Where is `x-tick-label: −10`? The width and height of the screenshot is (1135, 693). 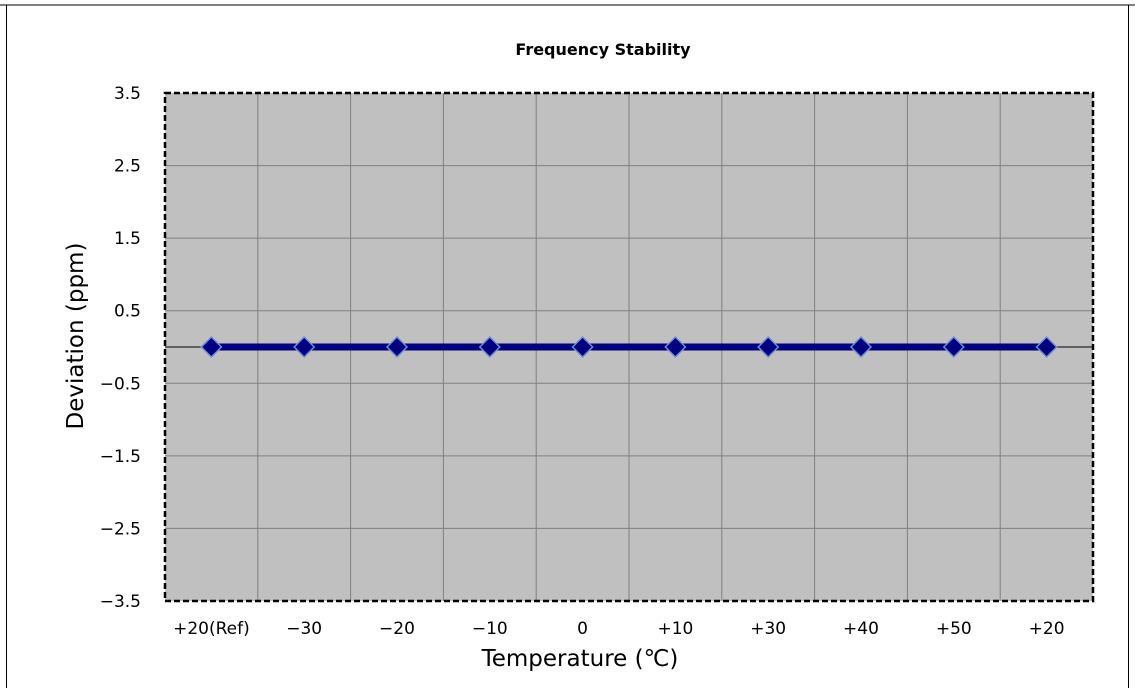 x-tick-label: −10 is located at coordinates (490, 629).